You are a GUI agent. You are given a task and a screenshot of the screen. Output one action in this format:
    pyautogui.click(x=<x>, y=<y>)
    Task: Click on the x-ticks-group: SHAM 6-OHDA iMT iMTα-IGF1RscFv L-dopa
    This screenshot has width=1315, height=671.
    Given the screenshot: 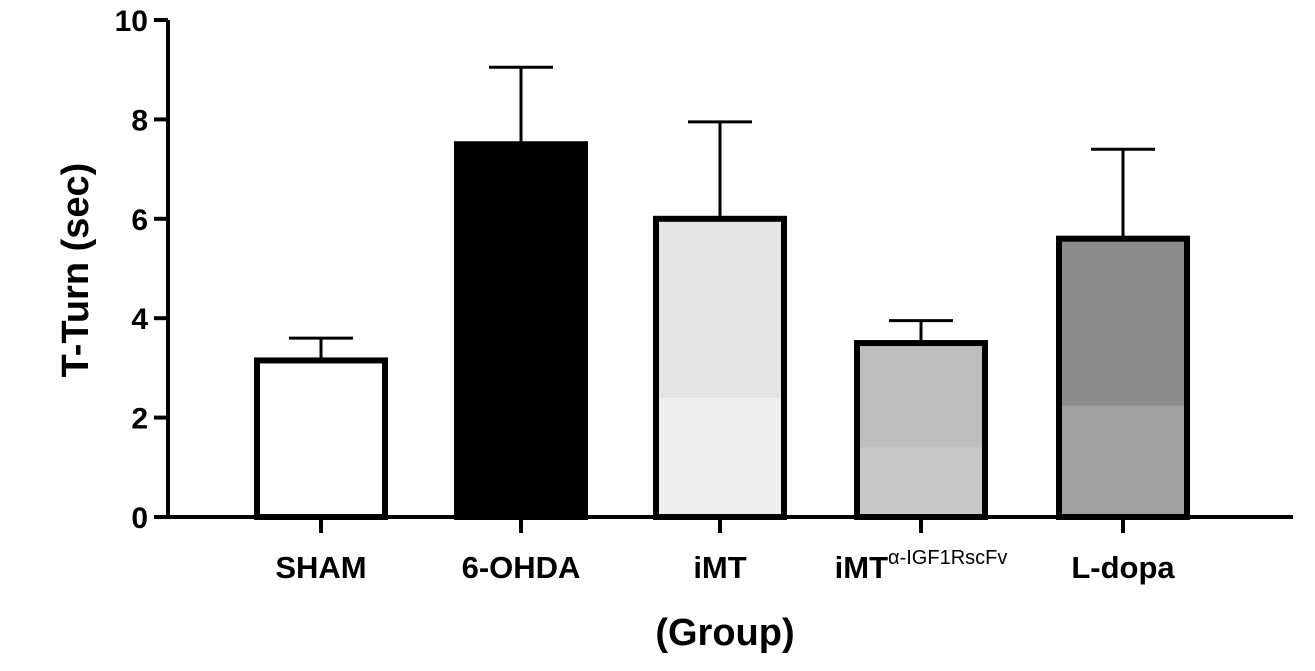 What is the action you would take?
    pyautogui.click(x=725, y=551)
    